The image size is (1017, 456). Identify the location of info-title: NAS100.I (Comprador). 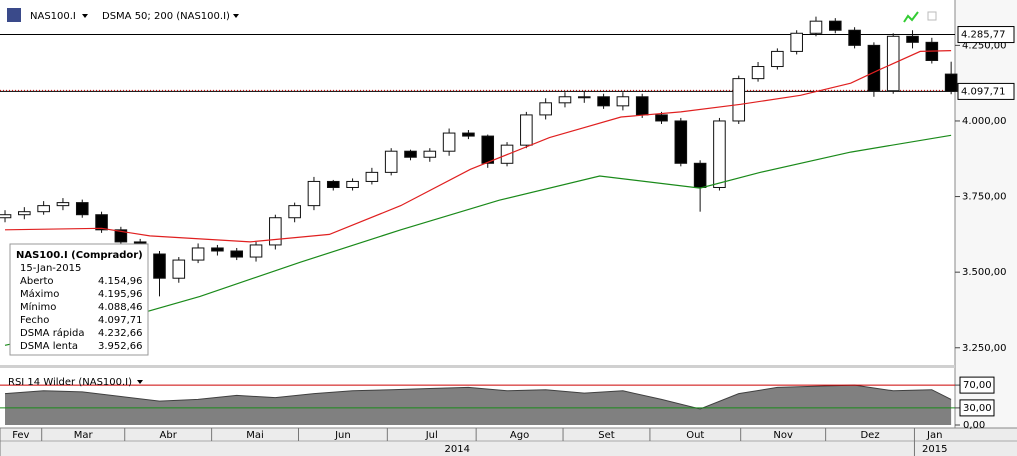
(79, 255).